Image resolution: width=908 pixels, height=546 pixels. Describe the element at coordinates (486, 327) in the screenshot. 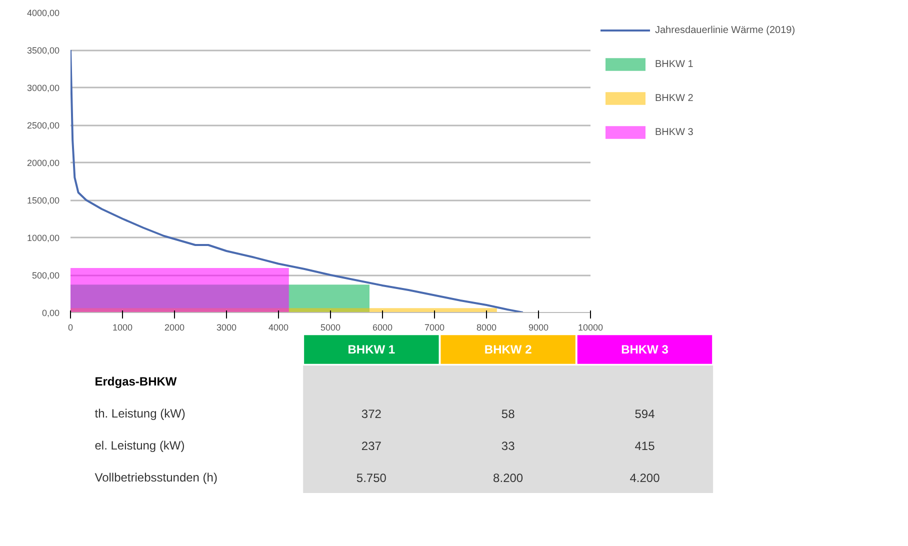

I see `x-tick-label: 8000` at that location.